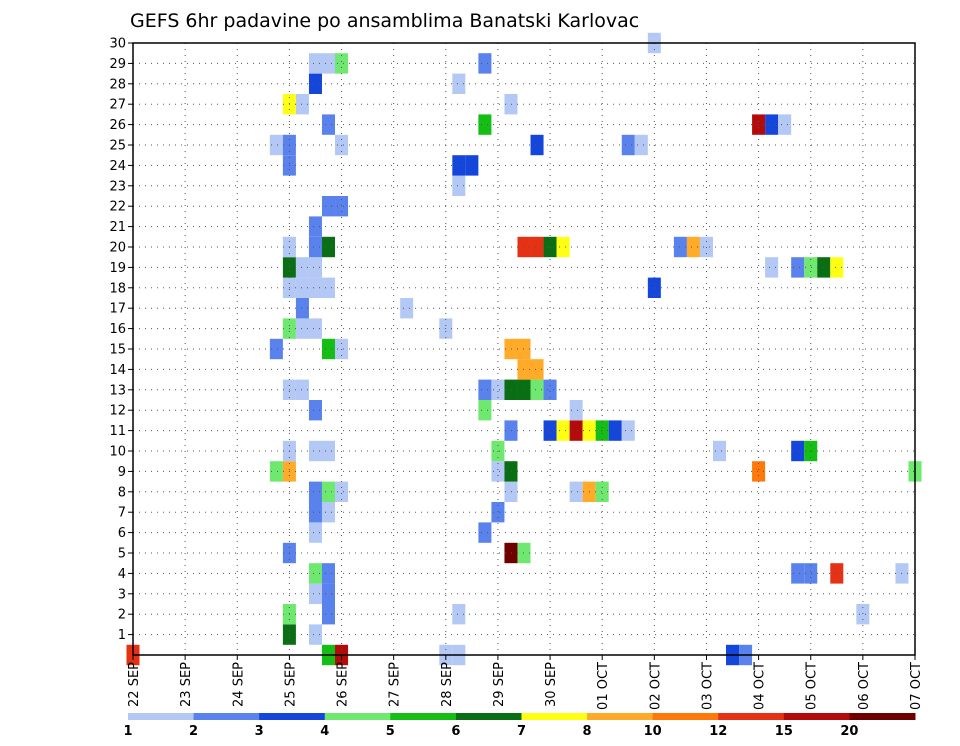 The image size is (960, 746). I want to click on x-tick-label: 24 SEP, so click(238, 684).